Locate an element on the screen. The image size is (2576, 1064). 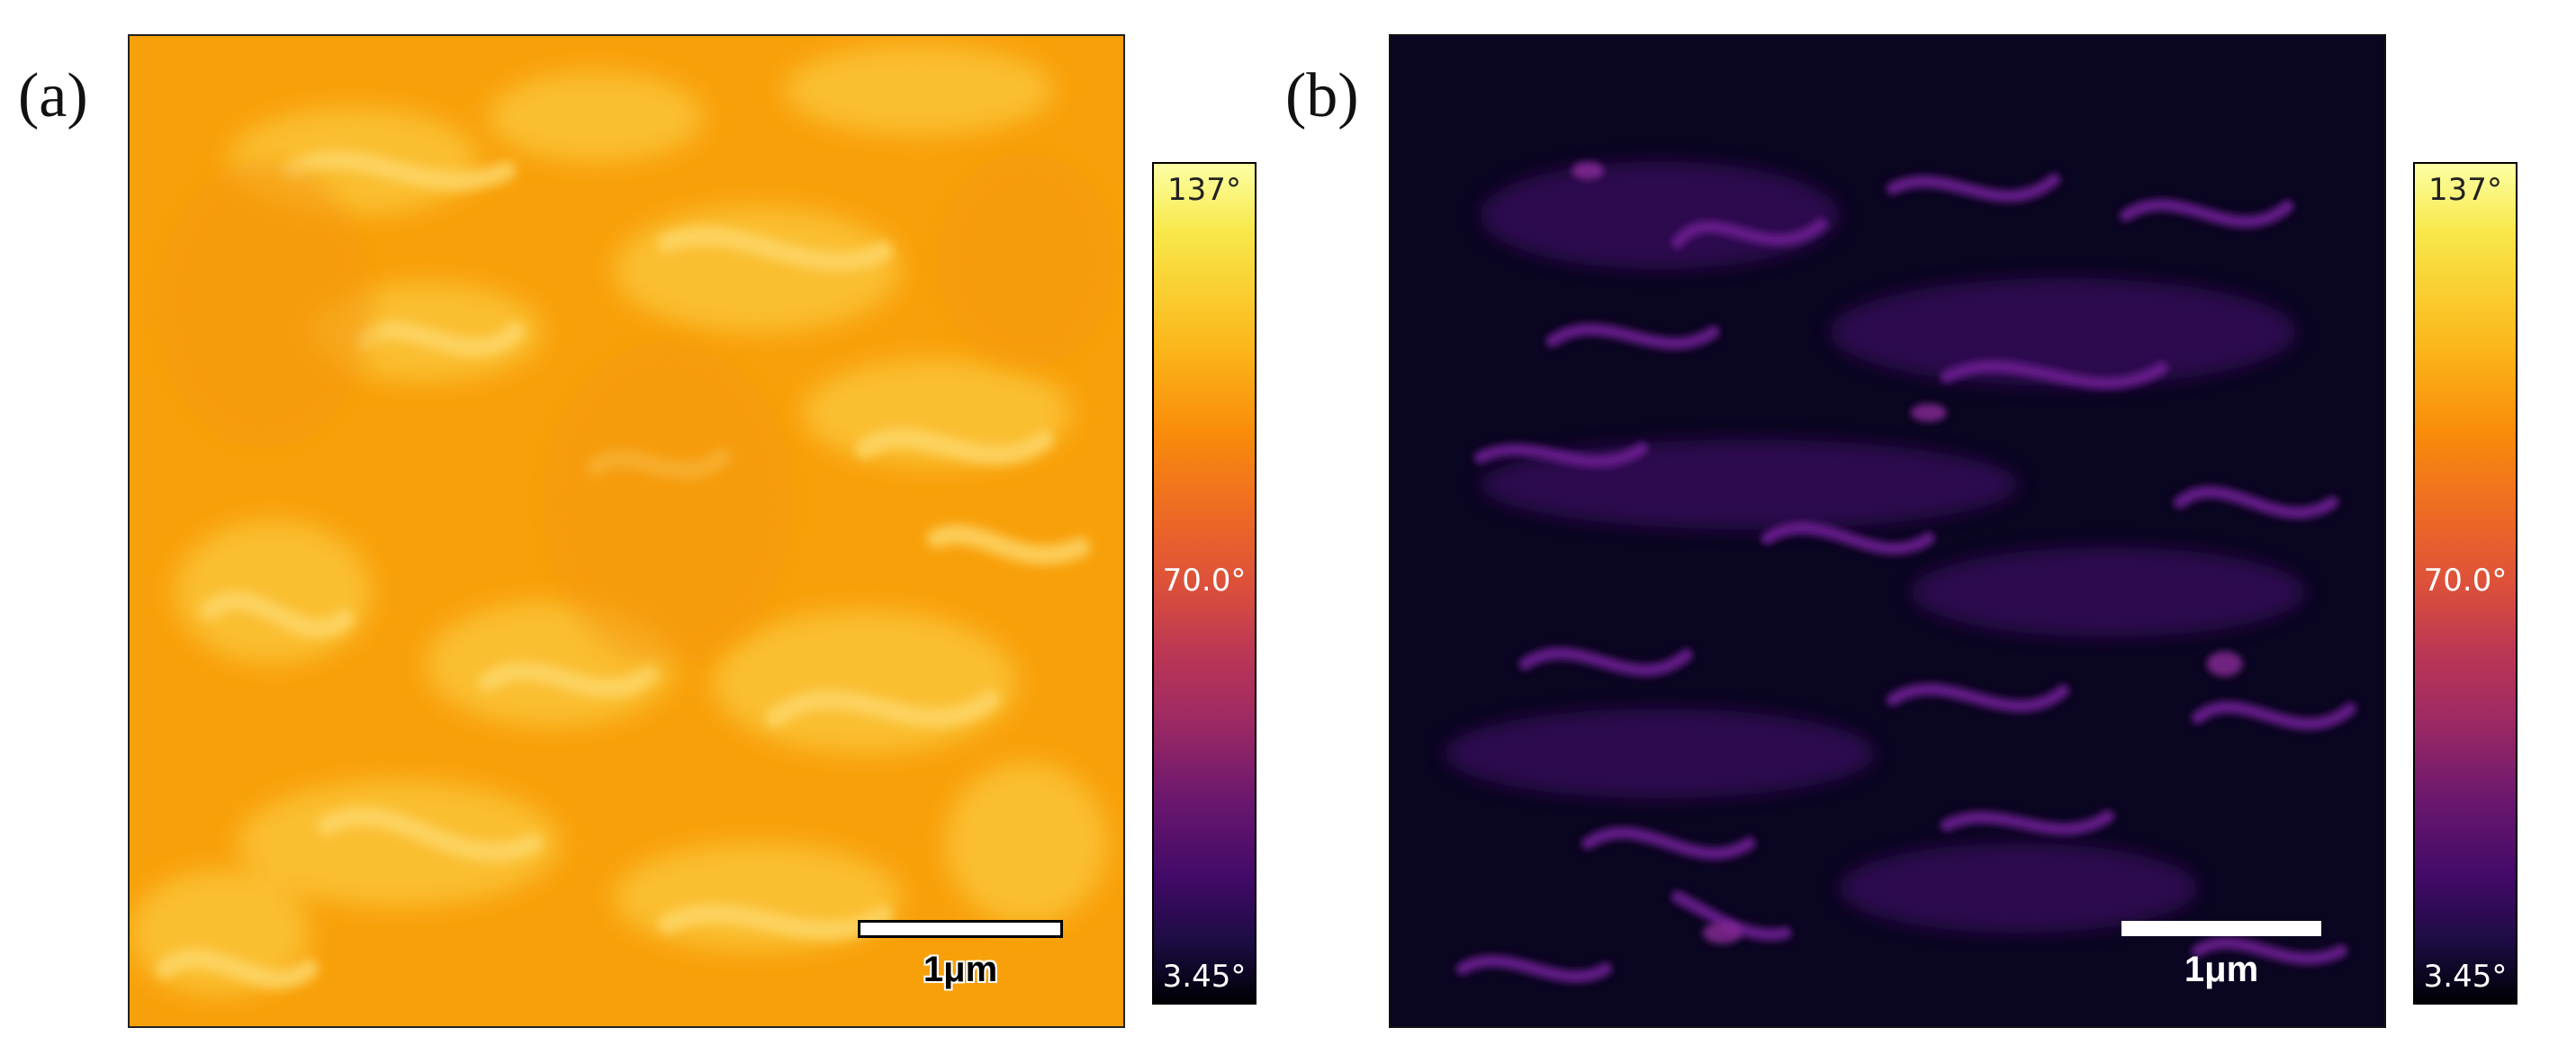
scale-bar-label-b: 1μm is located at coordinates (2221, 969).